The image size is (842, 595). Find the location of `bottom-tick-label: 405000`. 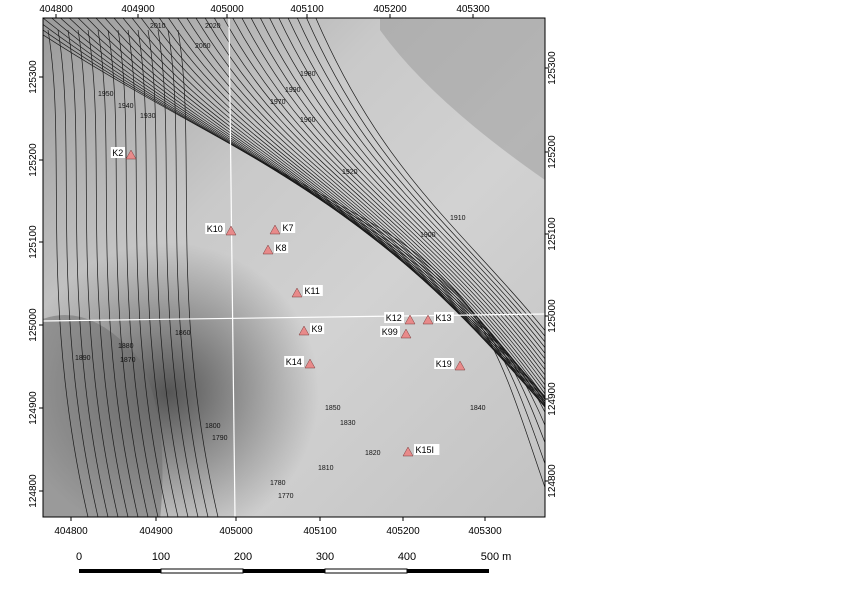

bottom-tick-label: 405000 is located at coordinates (236, 531).